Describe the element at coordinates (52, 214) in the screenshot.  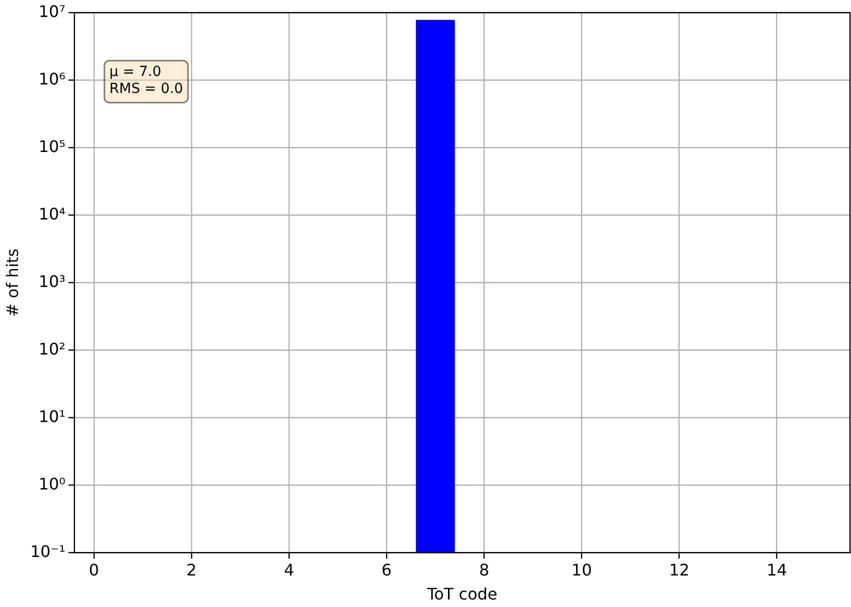
I see `y-tick-label: 10⁴` at that location.